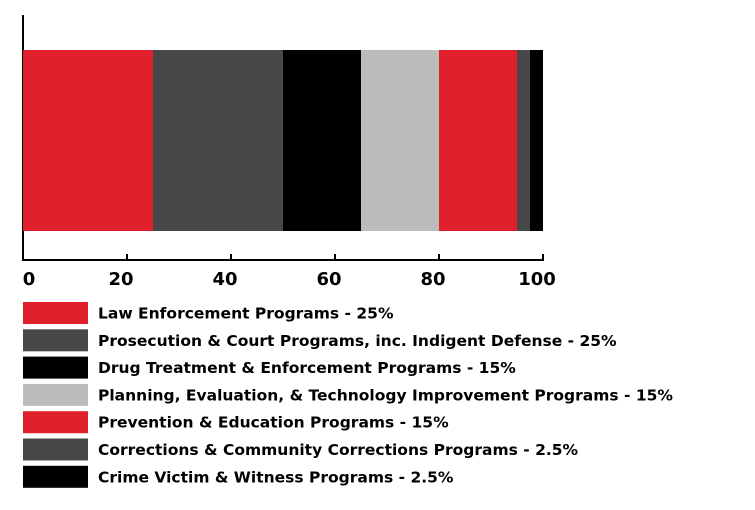 The image size is (755, 510). What do you see at coordinates (273, 423) in the screenshot?
I see `legend-label: Prevention & Education Programs - 15%` at bounding box center [273, 423].